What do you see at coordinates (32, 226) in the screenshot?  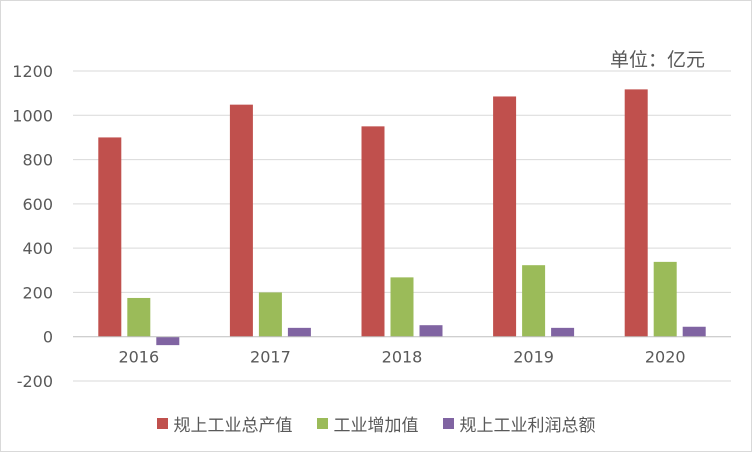 I see `y-axis-ticks: -200 0 200 400 600 800 1000 1200` at bounding box center [32, 226].